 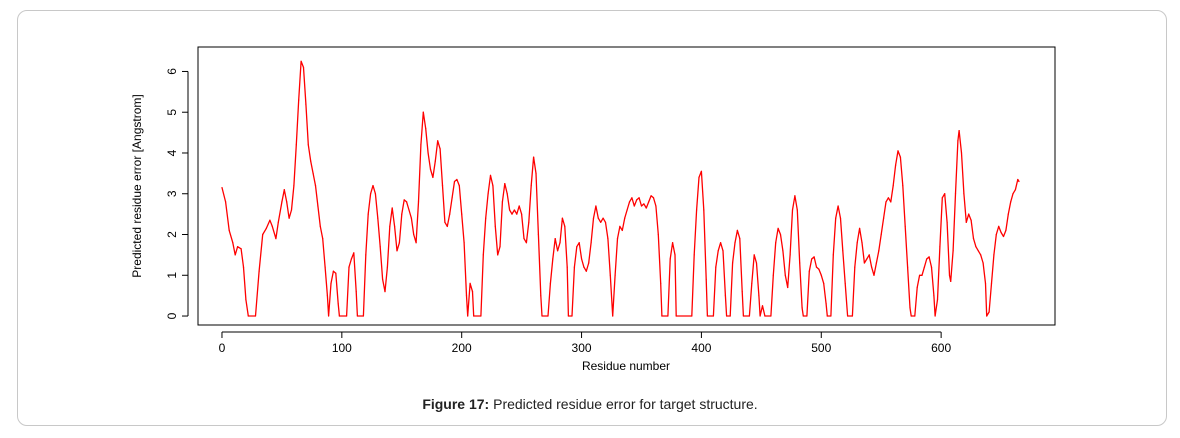 I want to click on y-tick-label: 2, so click(x=172, y=234).